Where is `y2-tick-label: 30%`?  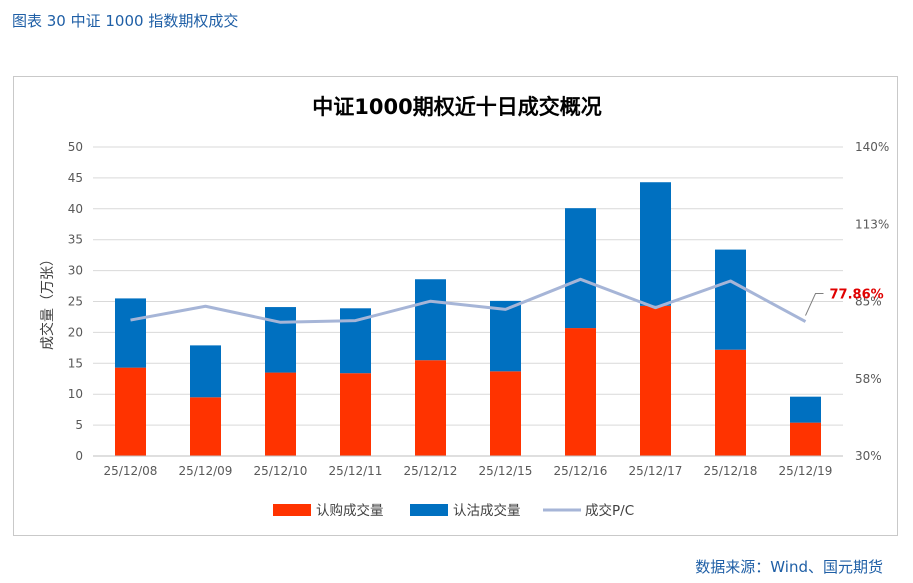
y2-tick-label: 30% is located at coordinates (868, 456).